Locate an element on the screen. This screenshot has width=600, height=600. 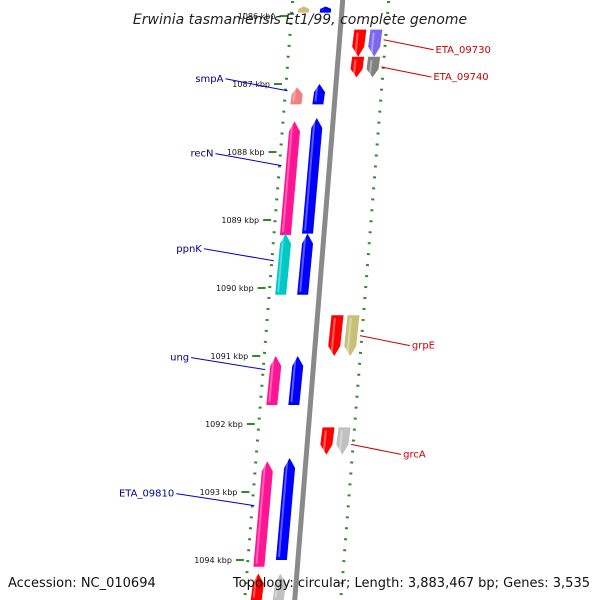
backbone-line is located at coordinates (319, 300).